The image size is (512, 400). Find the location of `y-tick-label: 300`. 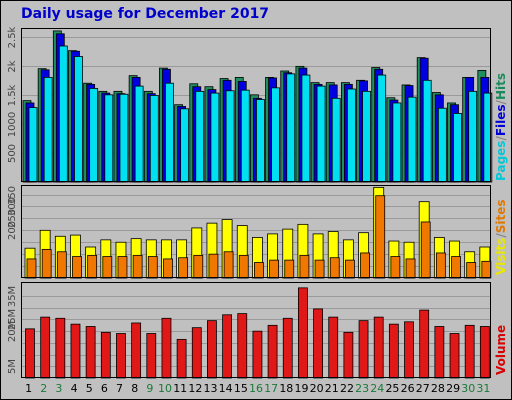

y-tick-label: 300 is located at coordinates (12, 206).